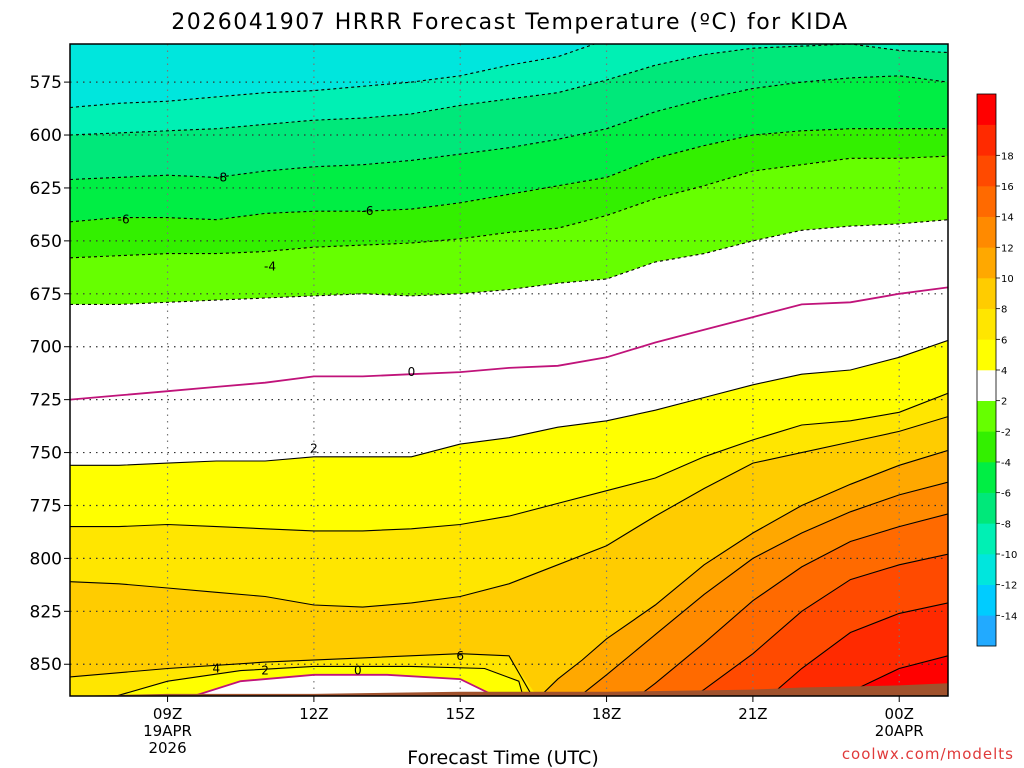 The height and width of the screenshot is (768, 1024). Describe the element at coordinates (46, 295) in the screenshot. I see `ytick-label-675: 675` at that location.